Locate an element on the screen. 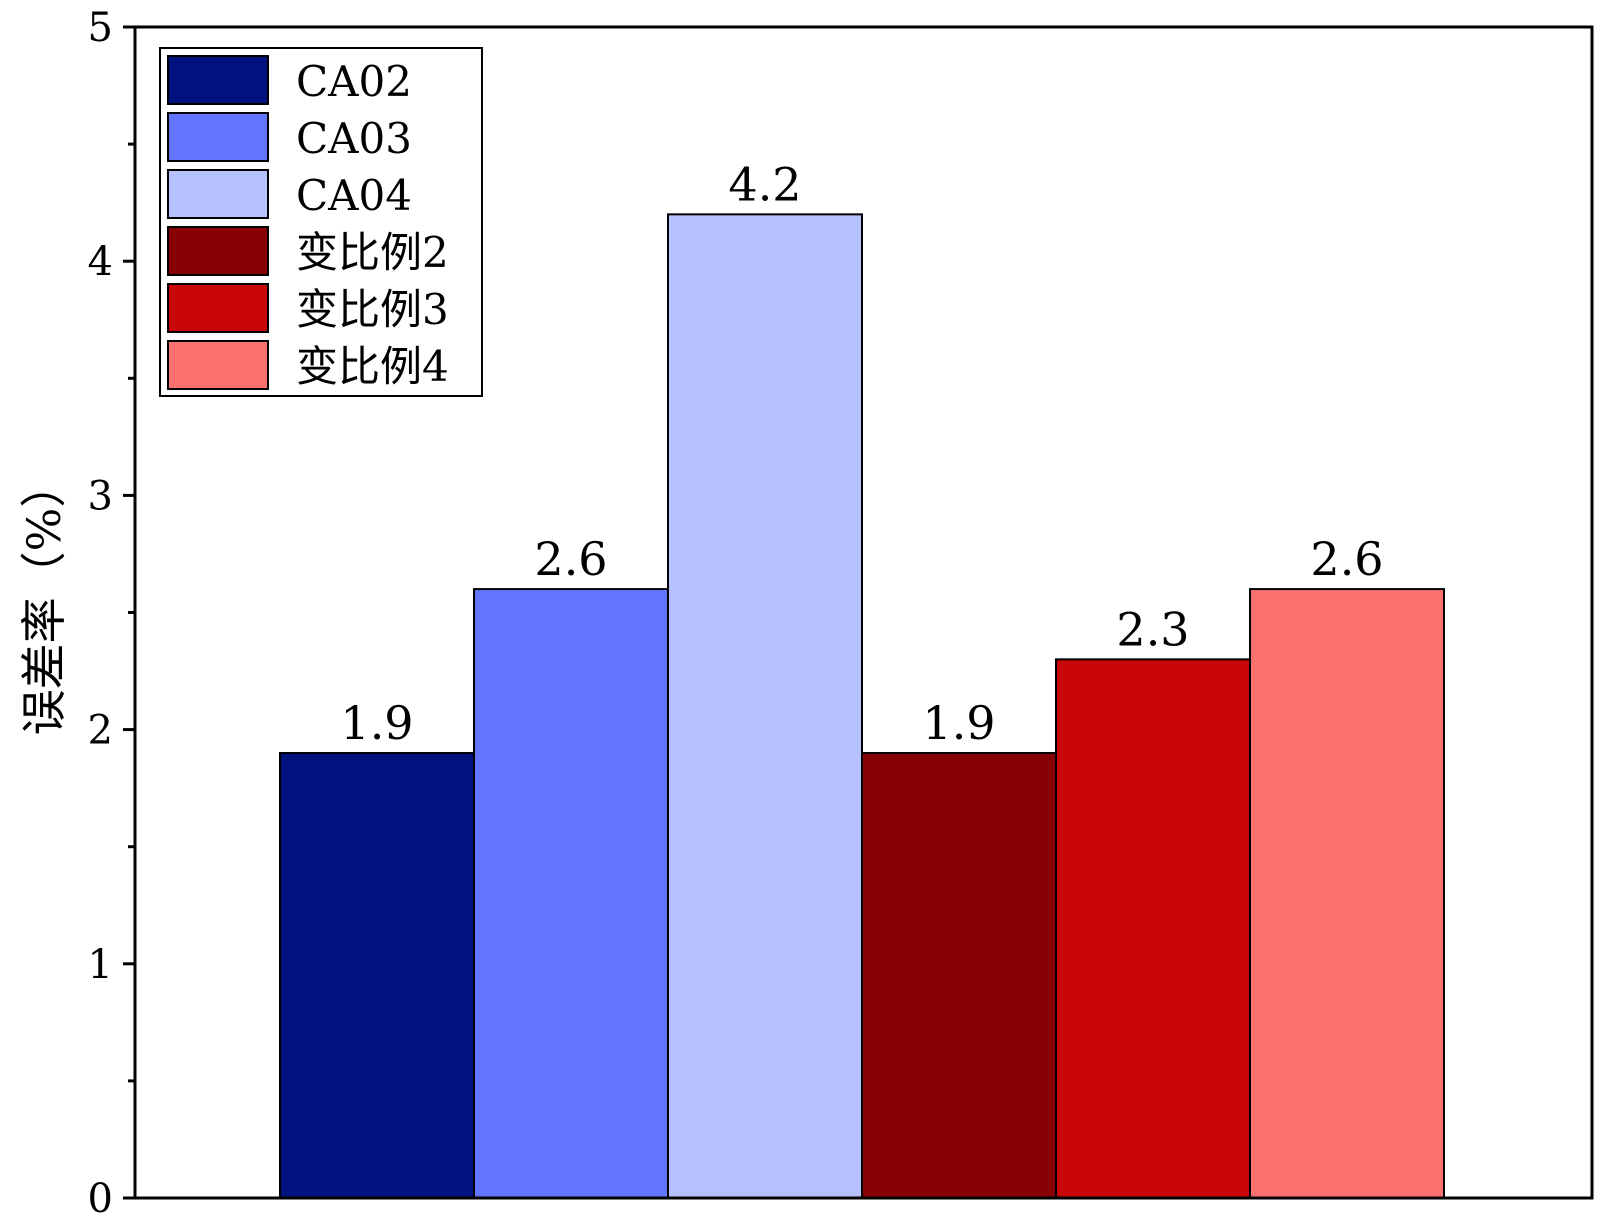 This screenshot has width=1600, height=1229. y-tick-label: 1 is located at coordinates (100, 965).